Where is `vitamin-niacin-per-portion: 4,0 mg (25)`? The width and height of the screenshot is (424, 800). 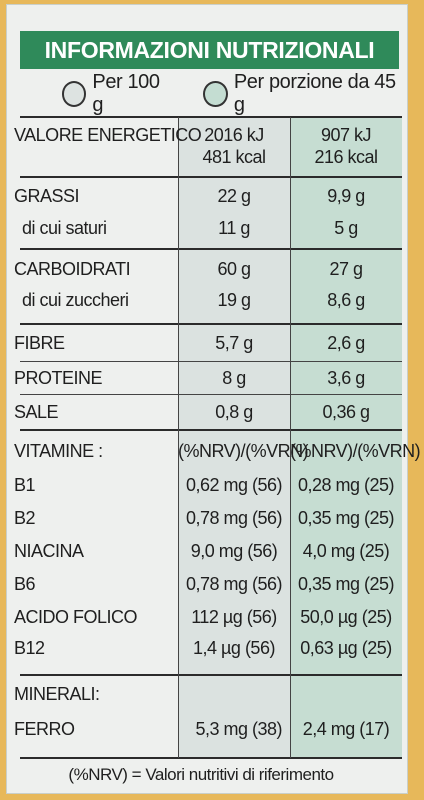
vitamin-niacin-per-portion: 4,0 mg (25) is located at coordinates (346, 551).